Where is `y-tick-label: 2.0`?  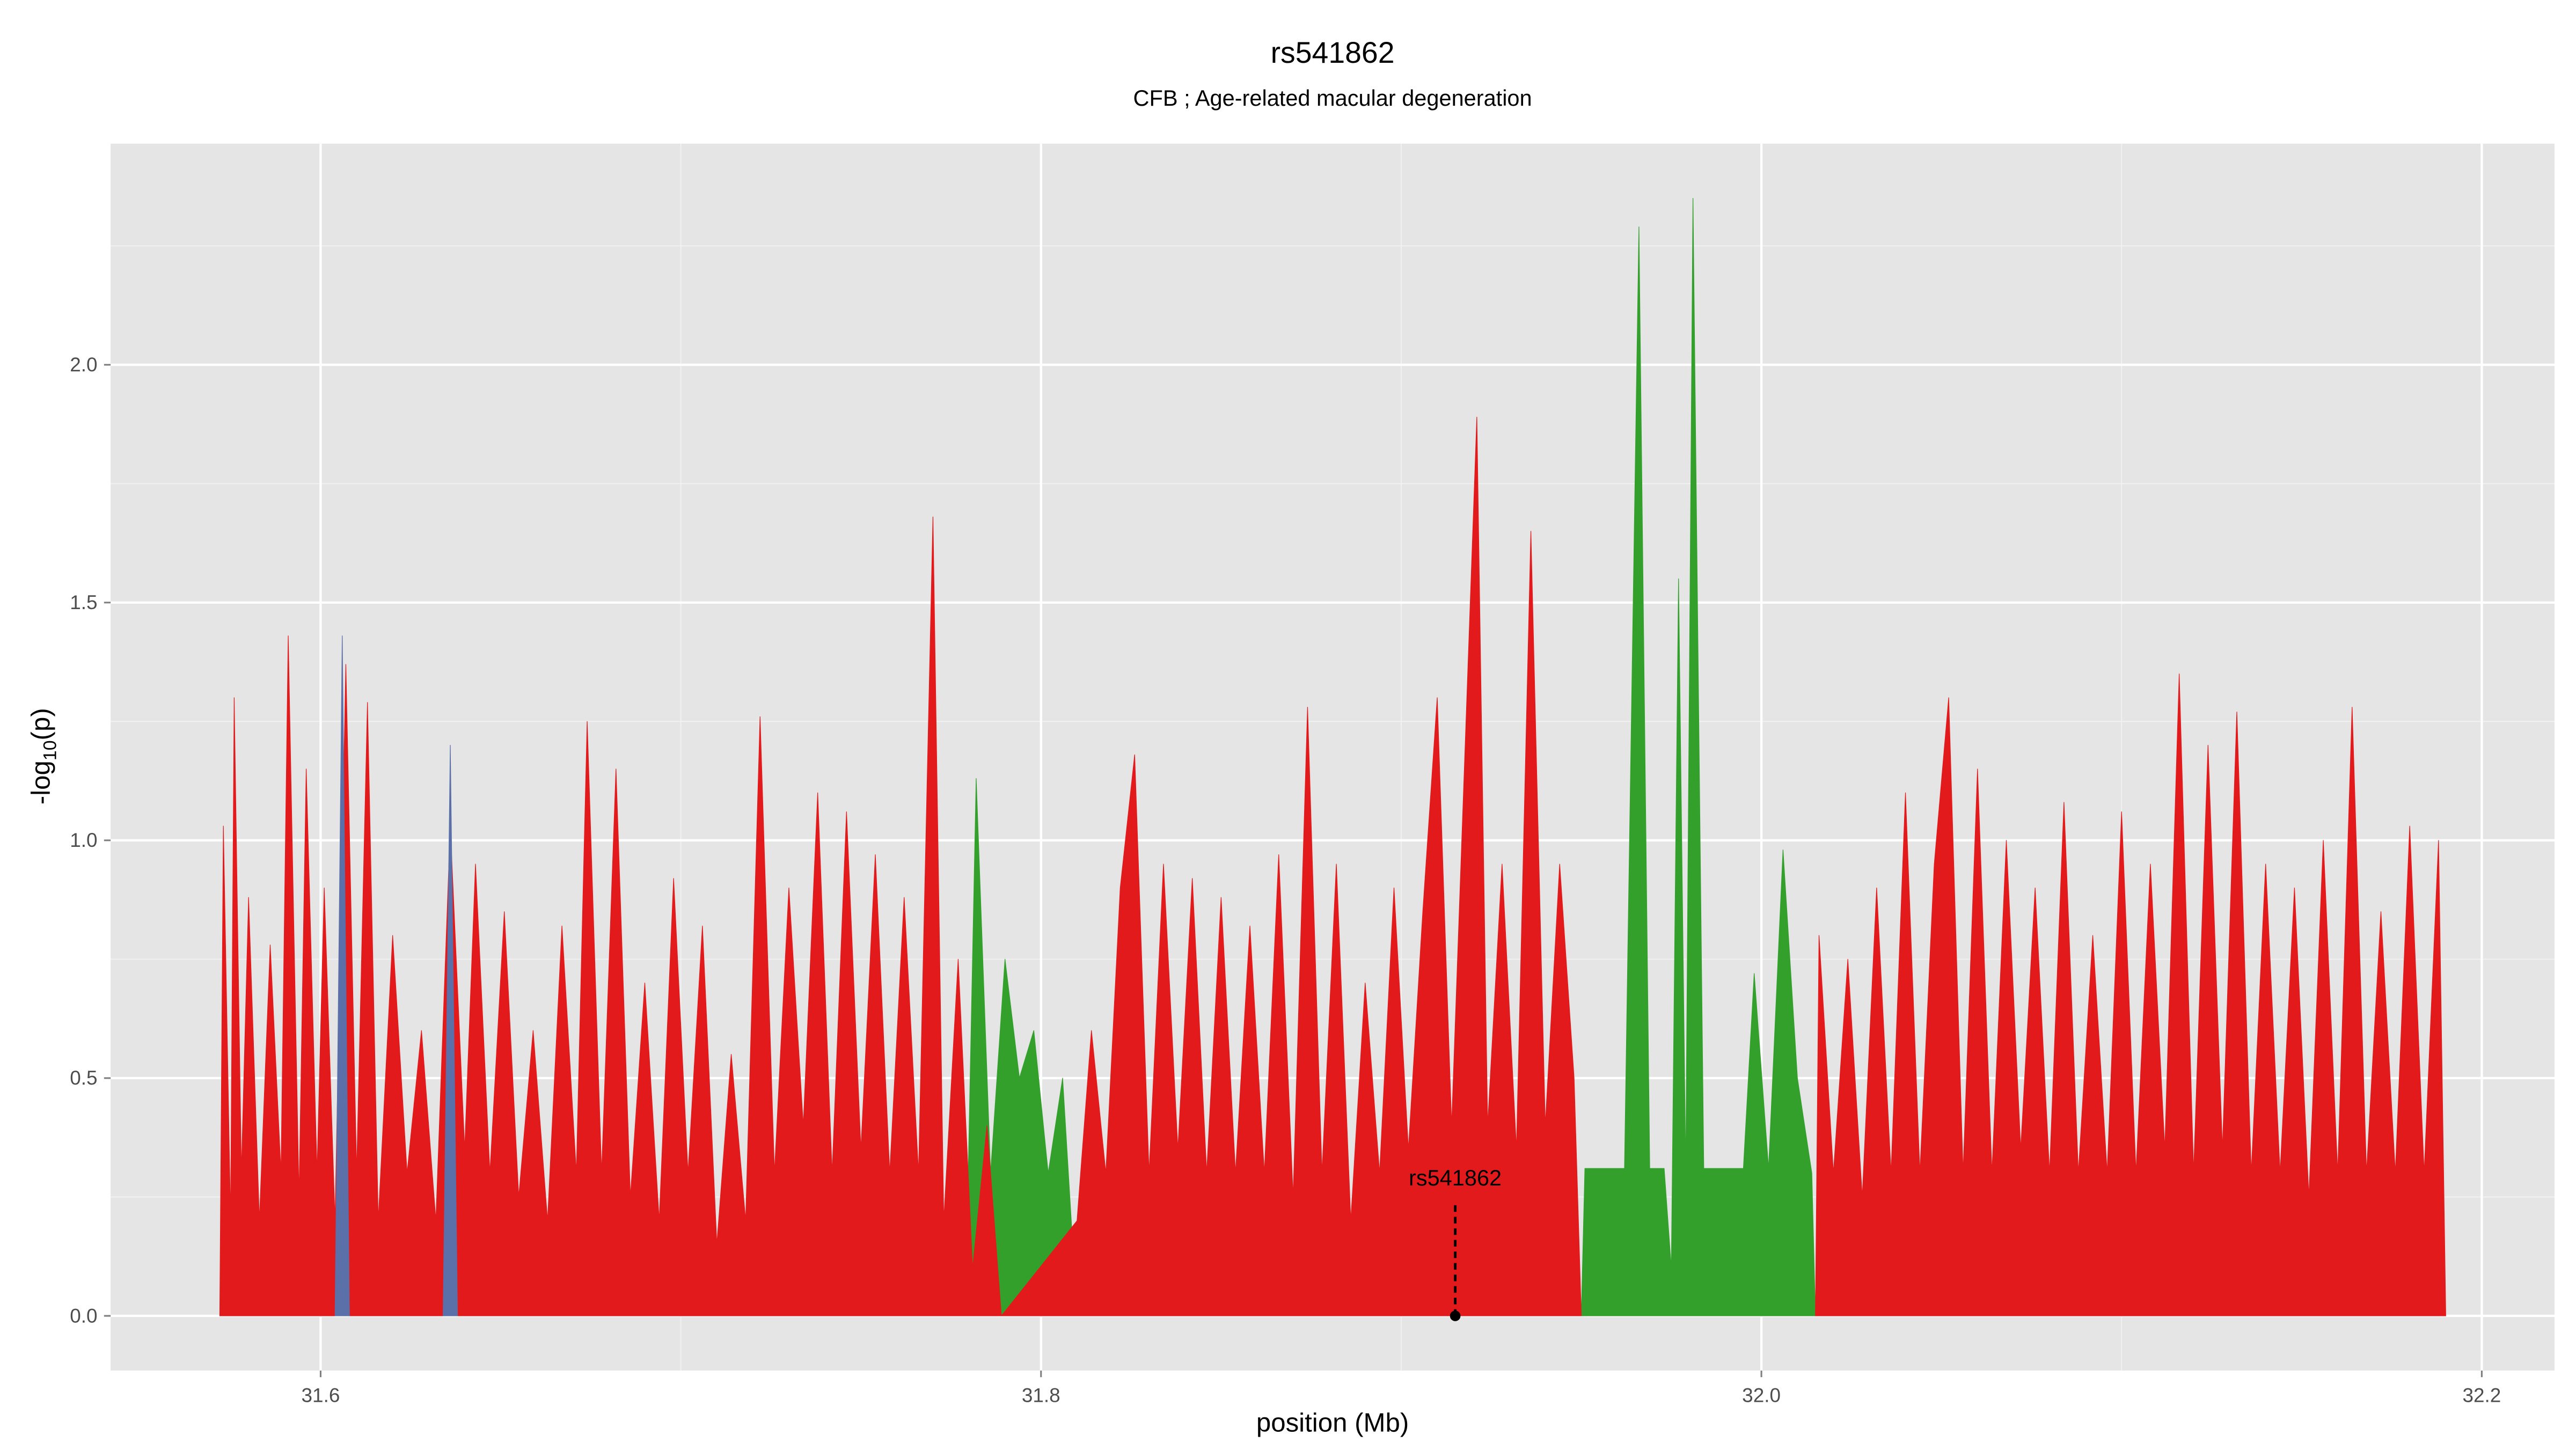 y-tick-label: 2.0 is located at coordinates (83, 365).